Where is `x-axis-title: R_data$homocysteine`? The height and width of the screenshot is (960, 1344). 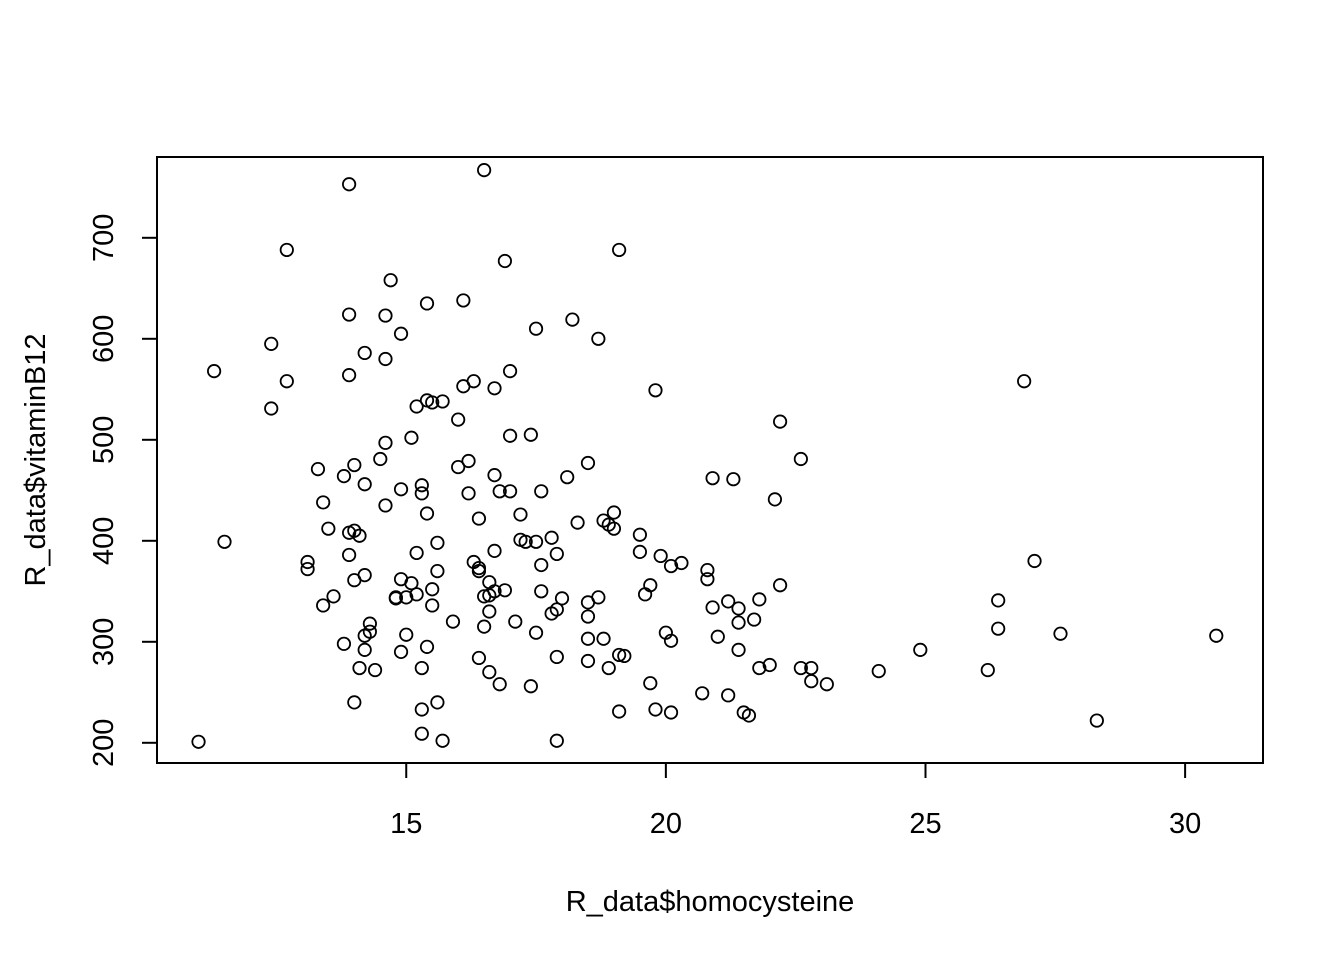 x-axis-title: R_data$homocysteine is located at coordinates (710, 902).